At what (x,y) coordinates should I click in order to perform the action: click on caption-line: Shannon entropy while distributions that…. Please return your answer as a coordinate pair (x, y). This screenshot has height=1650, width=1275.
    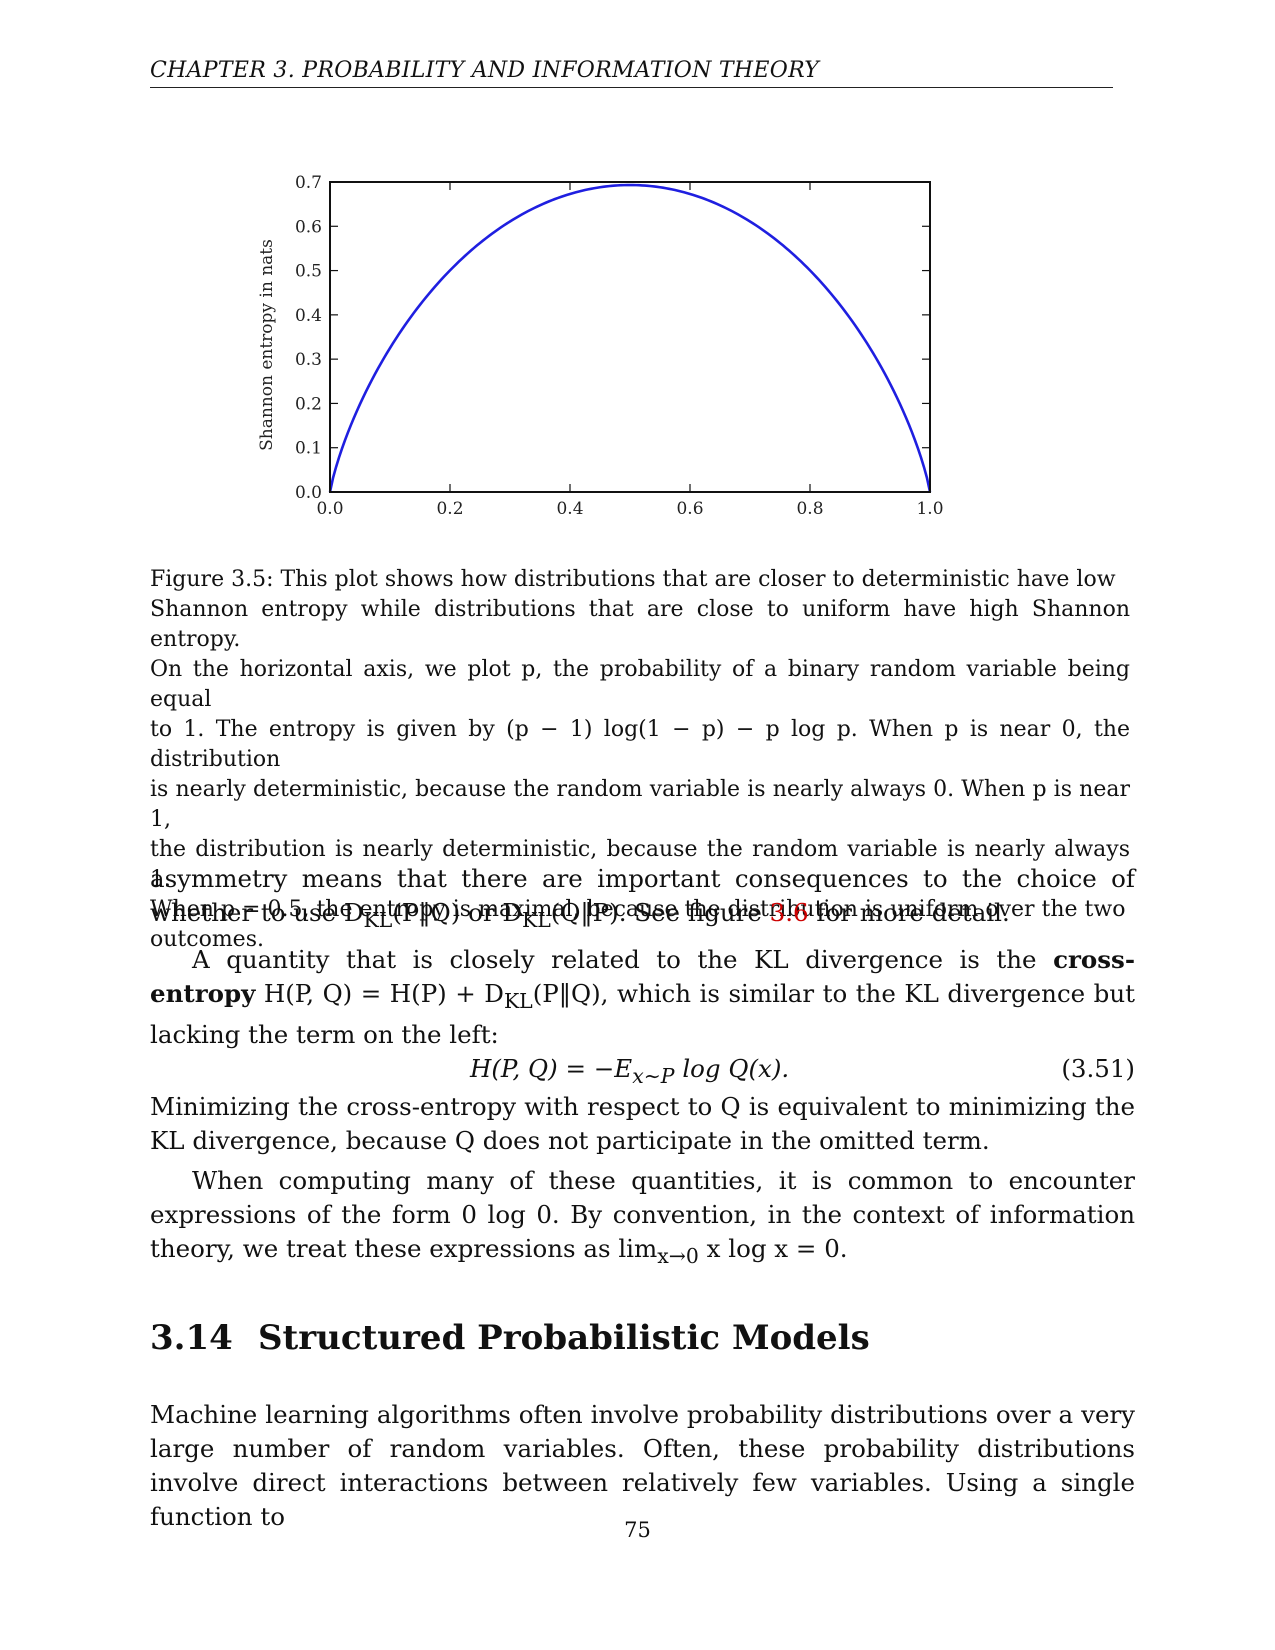
    Looking at the image, I should click on (640, 624).